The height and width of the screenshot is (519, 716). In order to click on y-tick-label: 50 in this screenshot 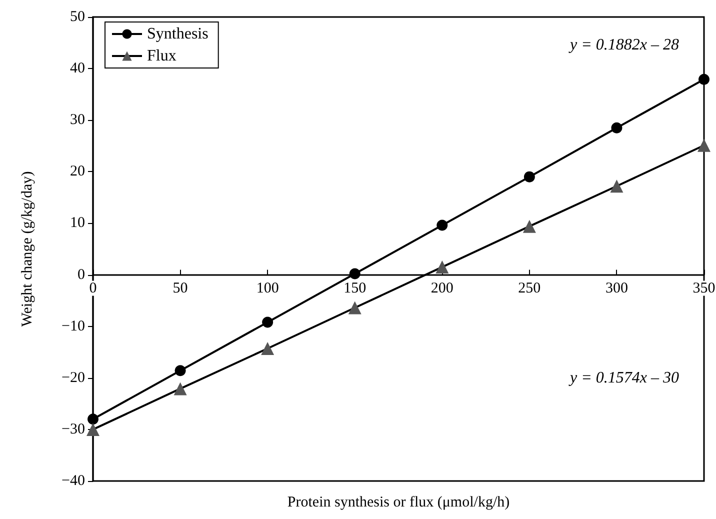, I will do `click(77, 17)`.